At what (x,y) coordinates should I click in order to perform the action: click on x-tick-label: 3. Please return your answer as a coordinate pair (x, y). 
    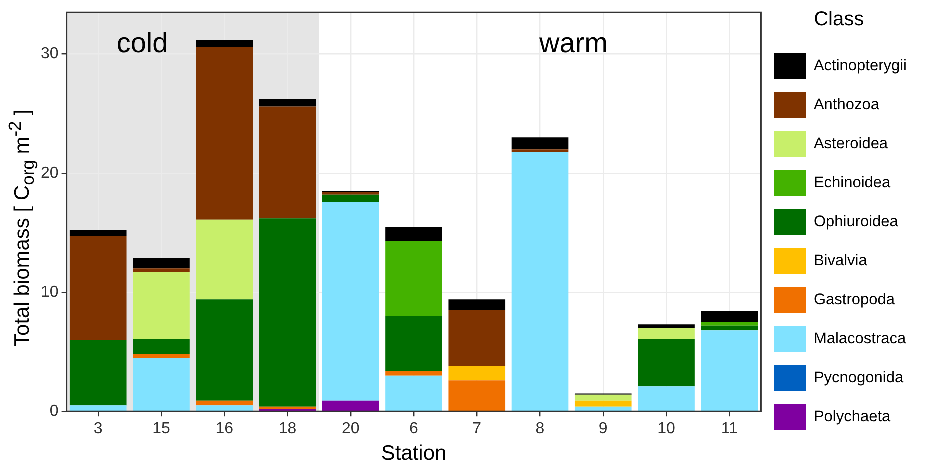
    Looking at the image, I should click on (98, 429).